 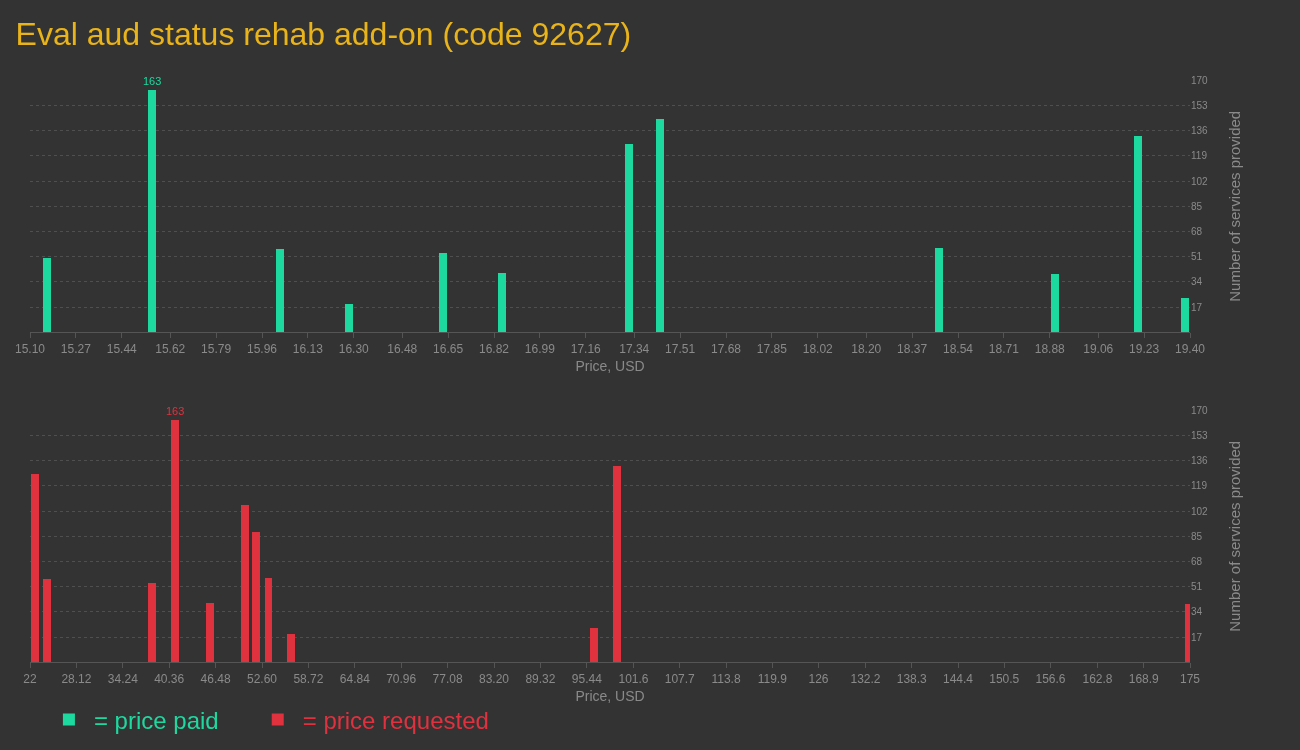 I want to click on x-tick-label: 101.6, so click(x=633, y=678).